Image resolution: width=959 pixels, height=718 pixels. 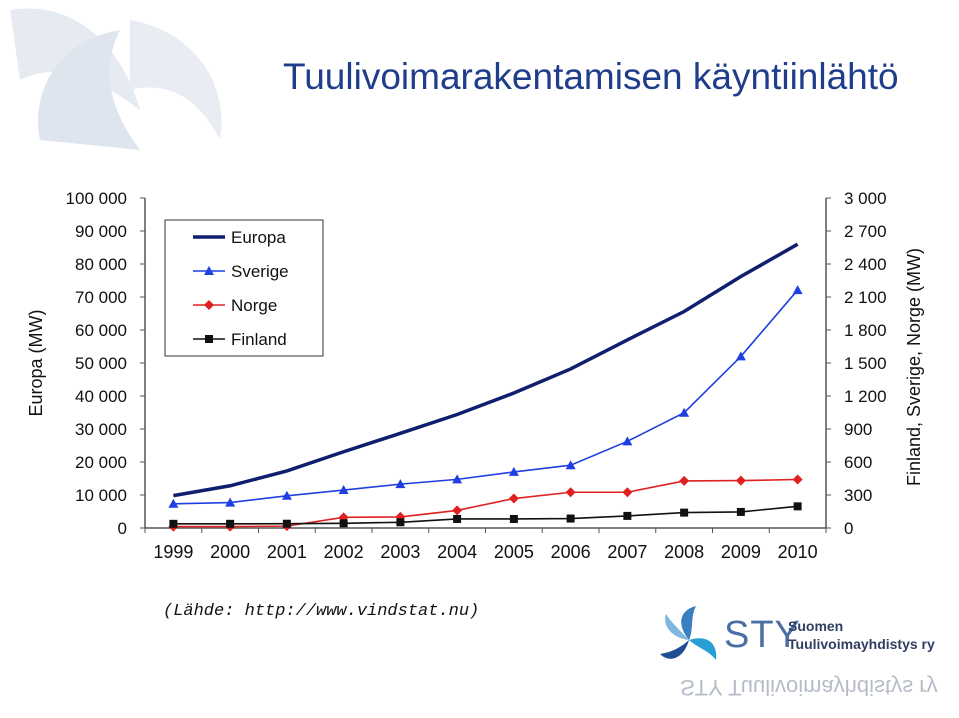 What do you see at coordinates (858, 429) in the screenshot?
I see `right-tick-label: 900` at bounding box center [858, 429].